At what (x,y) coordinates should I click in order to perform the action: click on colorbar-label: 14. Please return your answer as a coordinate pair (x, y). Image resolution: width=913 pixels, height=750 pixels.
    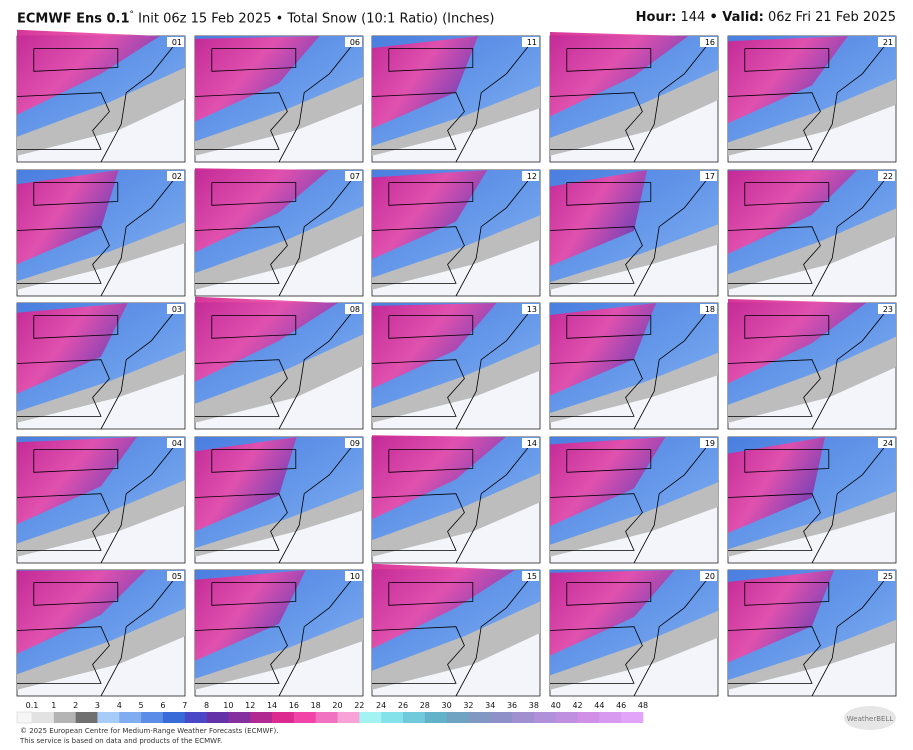
    Looking at the image, I should click on (272, 705).